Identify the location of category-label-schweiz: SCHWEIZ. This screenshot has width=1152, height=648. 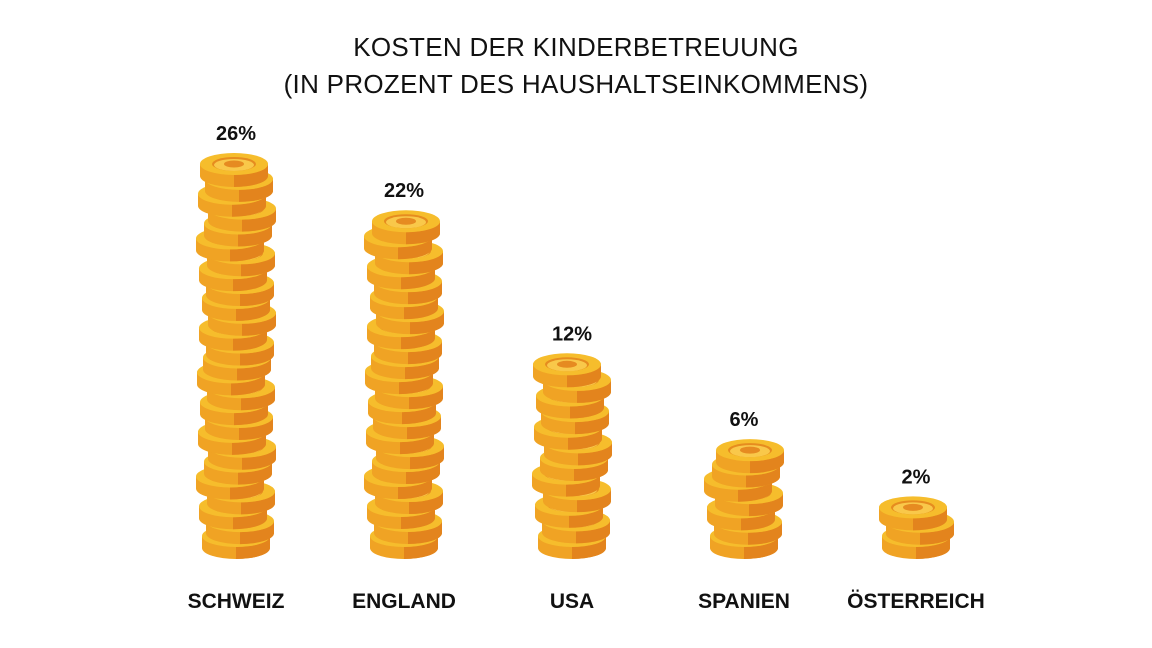
(236, 601).